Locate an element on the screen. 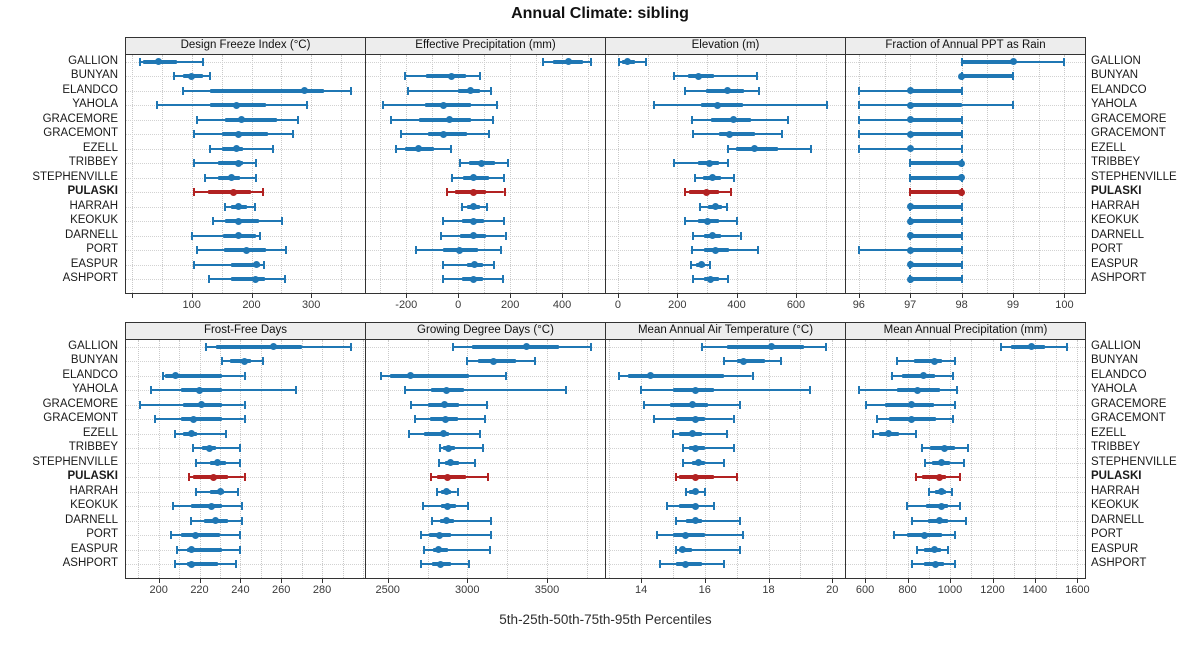 This screenshot has height=650, width=1200. row-label-left-elandco: ELANDCO is located at coordinates (90, 89).